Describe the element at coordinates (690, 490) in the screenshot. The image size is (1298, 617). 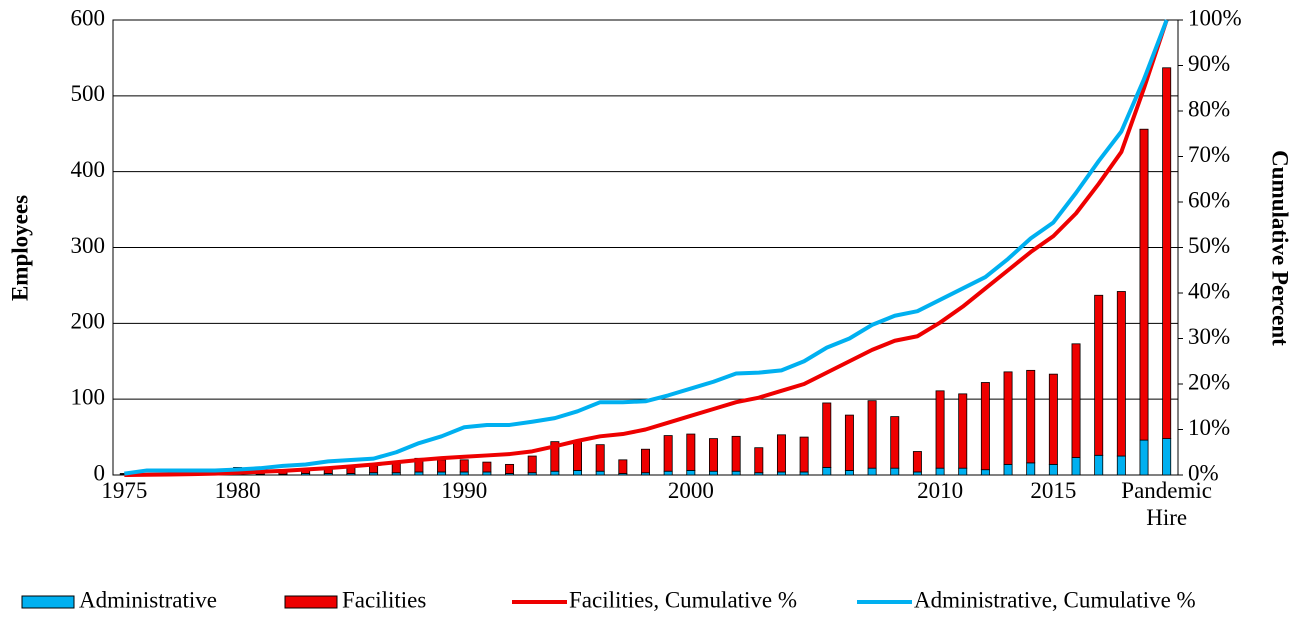
I see `x-tick-label: 2000` at that location.